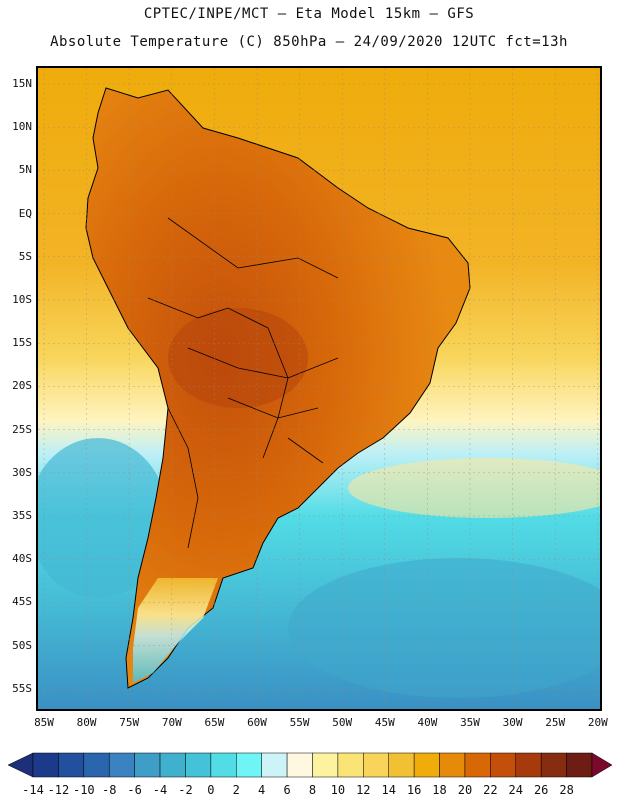  What do you see at coordinates (22, 429) in the screenshot?
I see `latitude-label: 25S` at bounding box center [22, 429].